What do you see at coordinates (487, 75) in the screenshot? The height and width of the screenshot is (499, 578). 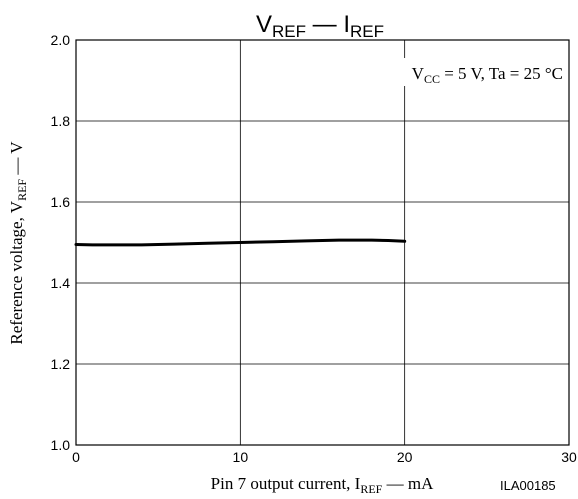 I see `annotation-conditions: VCC = 5 V, Ta = 25 °C` at bounding box center [487, 75].